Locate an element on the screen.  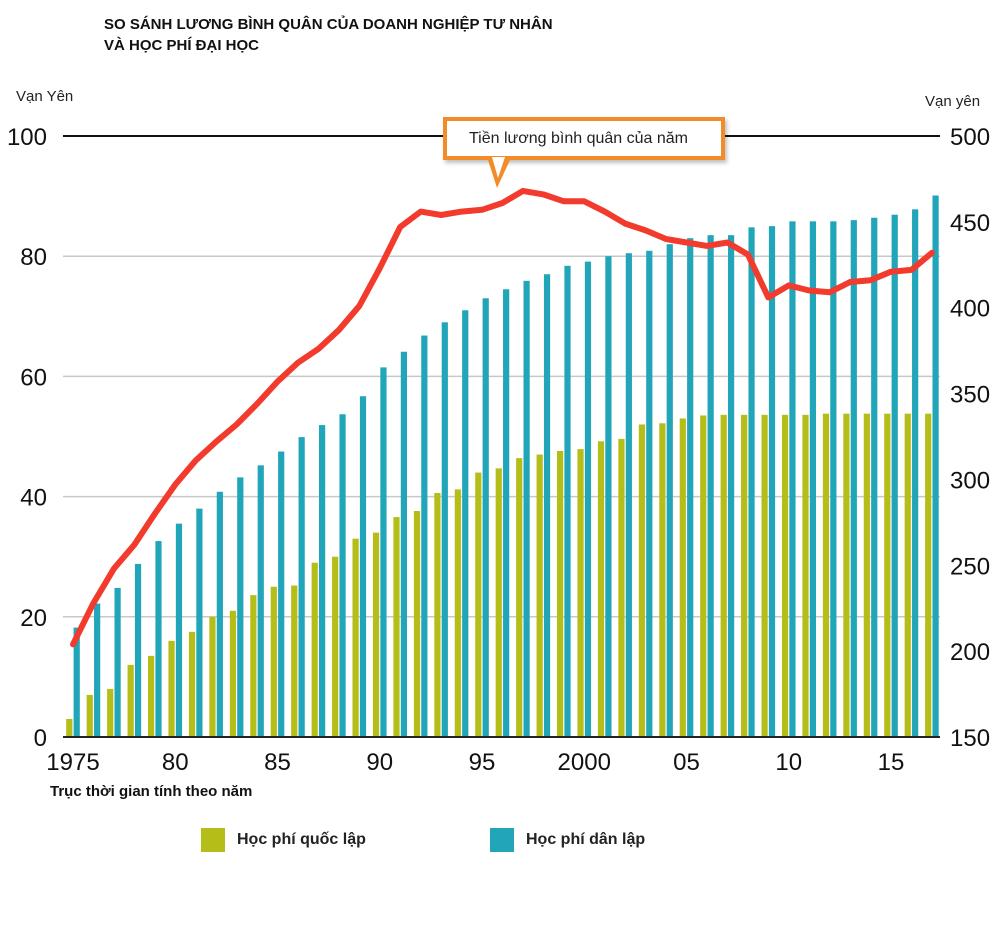
x-tick-label: 80 is located at coordinates (175, 762).